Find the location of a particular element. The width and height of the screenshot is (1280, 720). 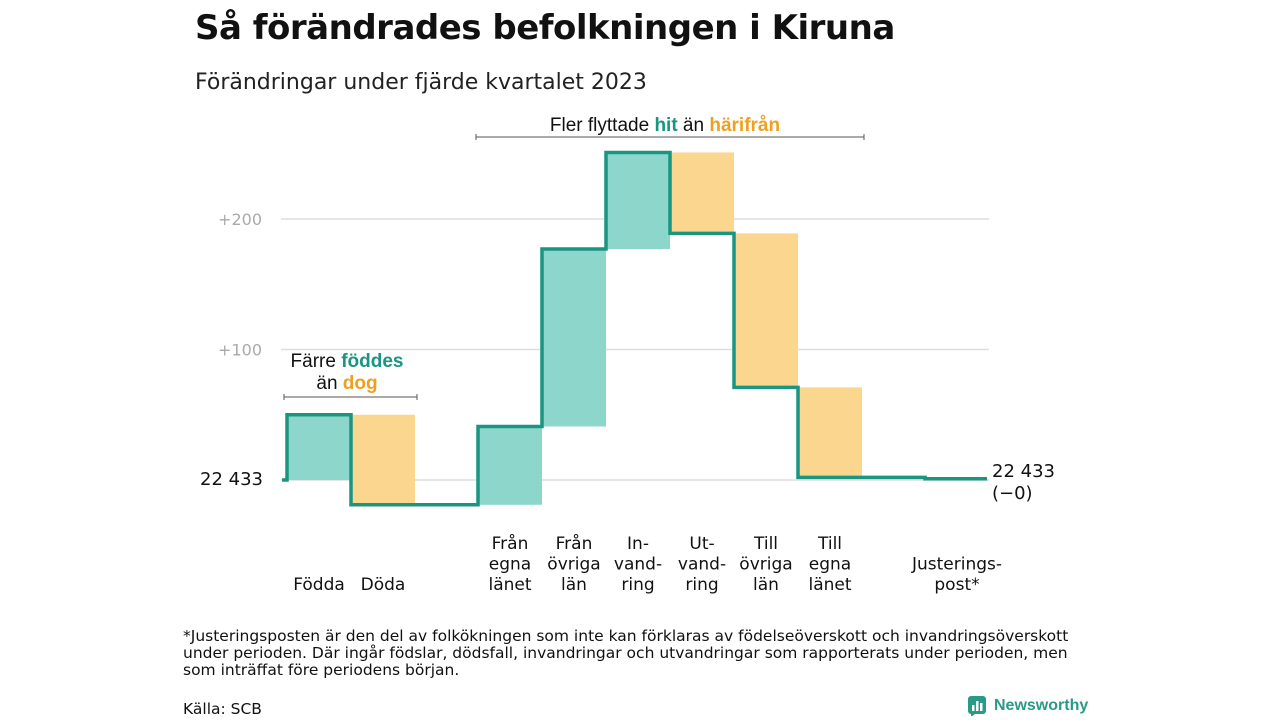

bar-till_egna_lanet is located at coordinates (830, 432).